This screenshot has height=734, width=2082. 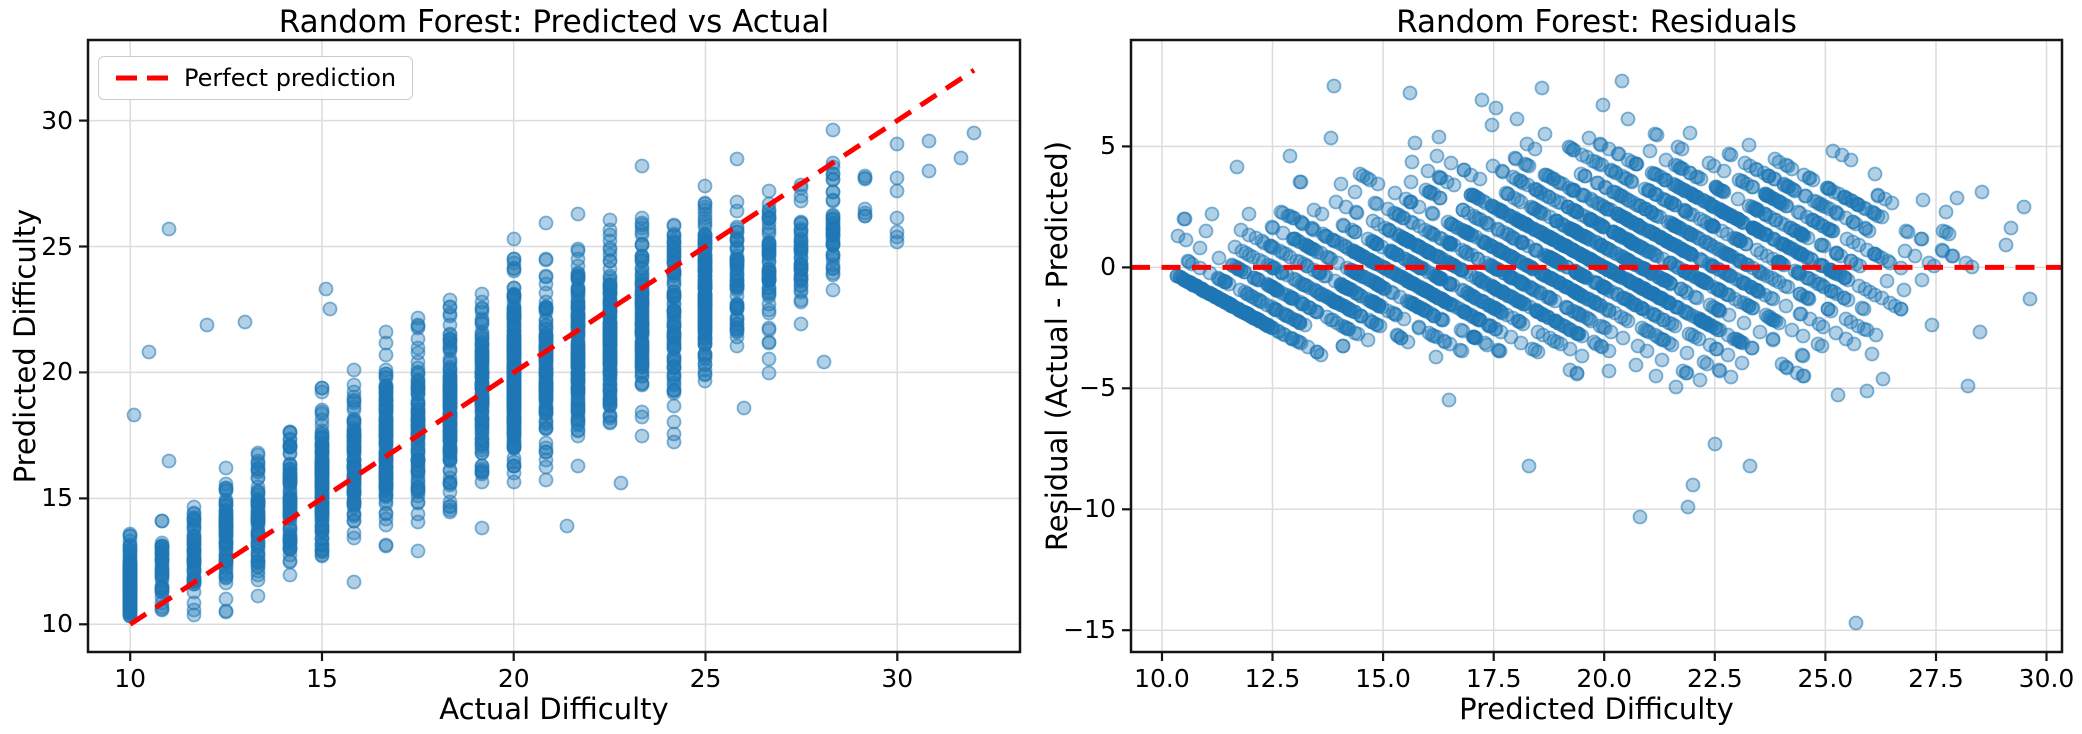 I want to click on y-tick-label: −5, so click(x=1097, y=388).